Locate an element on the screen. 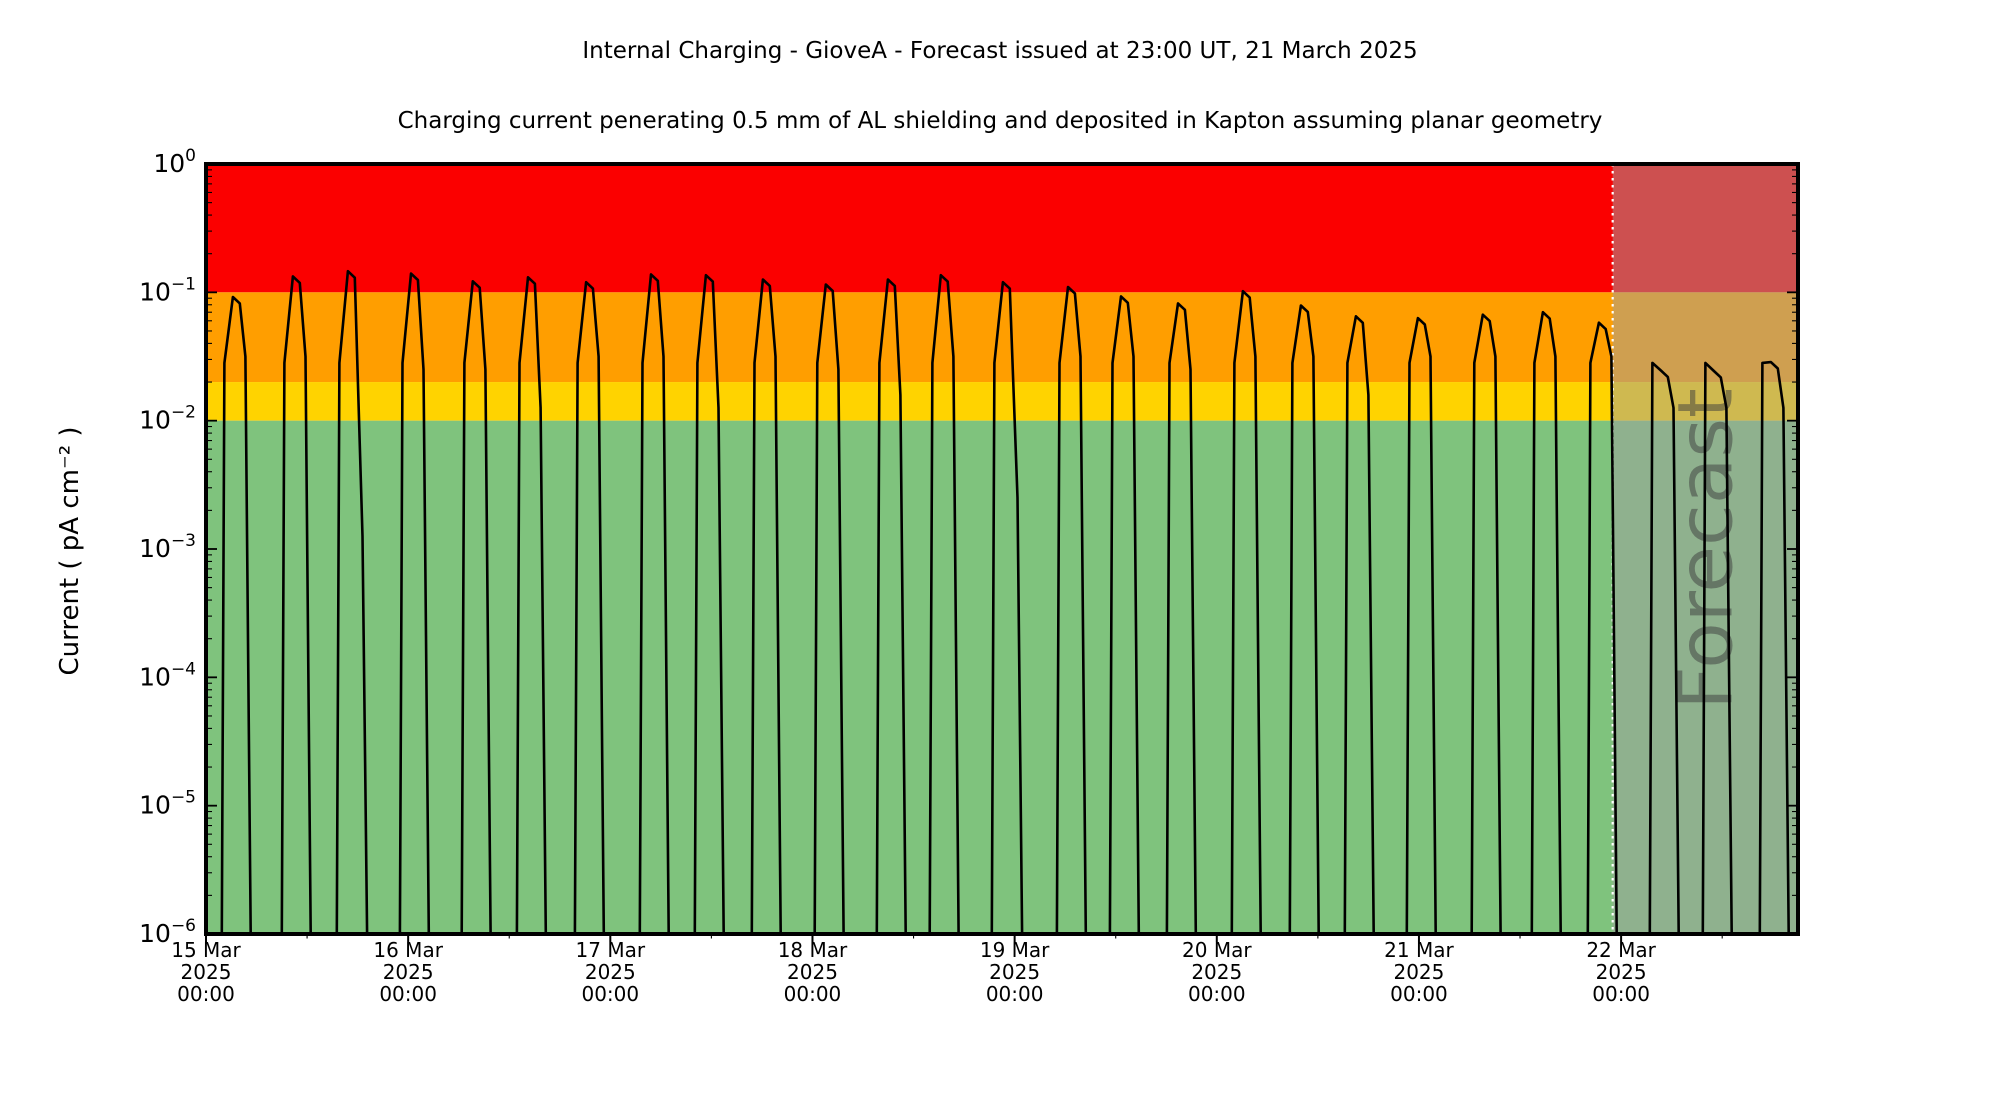 Image resolution: width=2000 pixels, height=1100 pixels. risk-band-orange is located at coordinates (1002, 337).